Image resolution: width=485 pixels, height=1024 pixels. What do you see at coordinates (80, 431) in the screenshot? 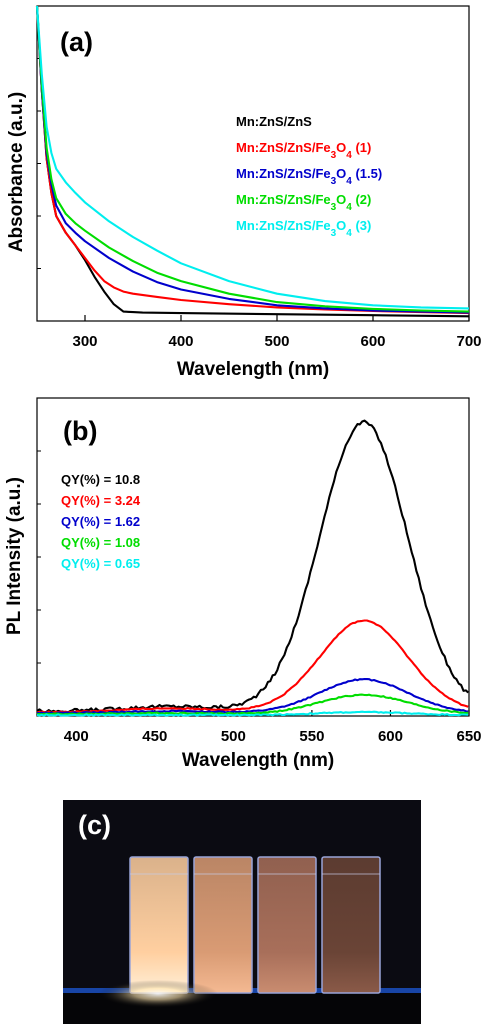
I see `panel-label: (b)` at bounding box center [80, 431].